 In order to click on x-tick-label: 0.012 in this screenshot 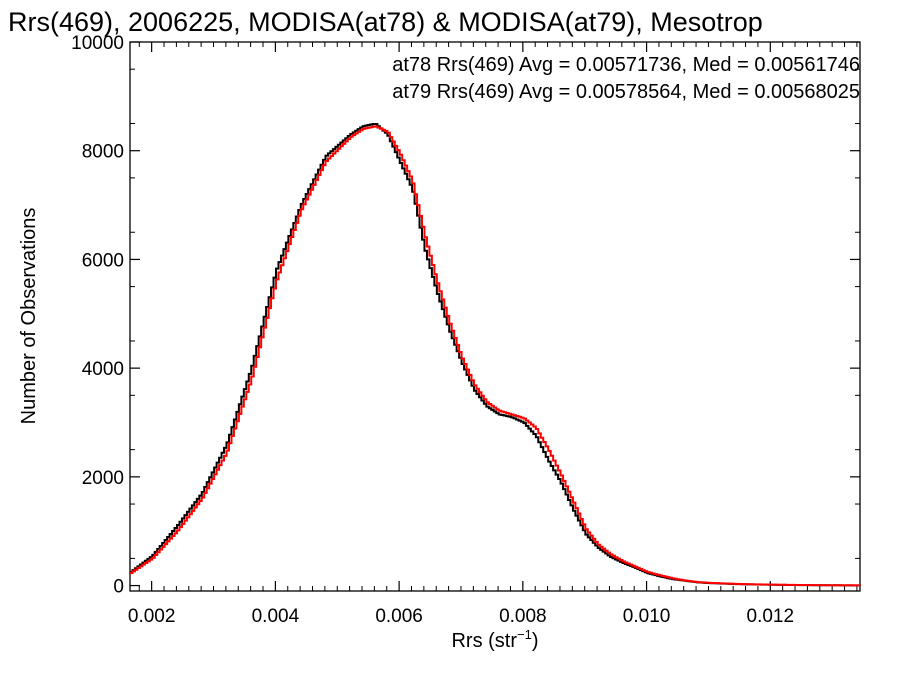, I will do `click(771, 616)`.